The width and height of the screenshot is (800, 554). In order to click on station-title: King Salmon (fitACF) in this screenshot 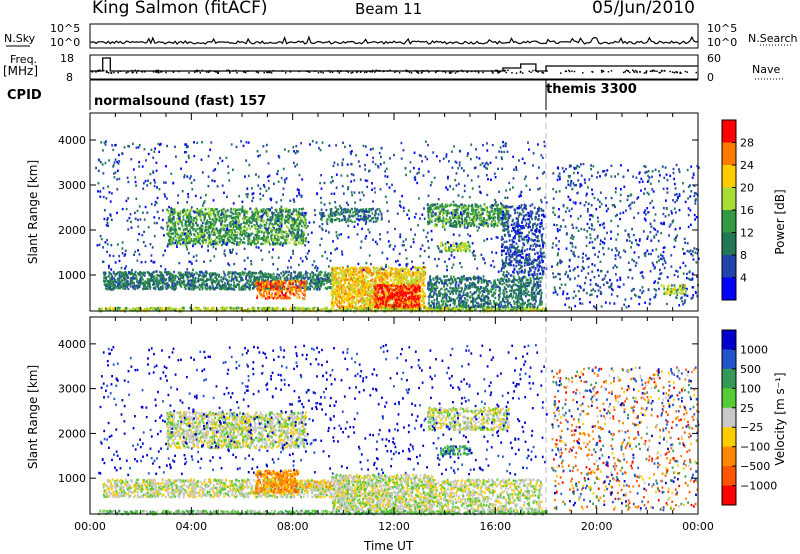, I will do `click(180, 9)`.